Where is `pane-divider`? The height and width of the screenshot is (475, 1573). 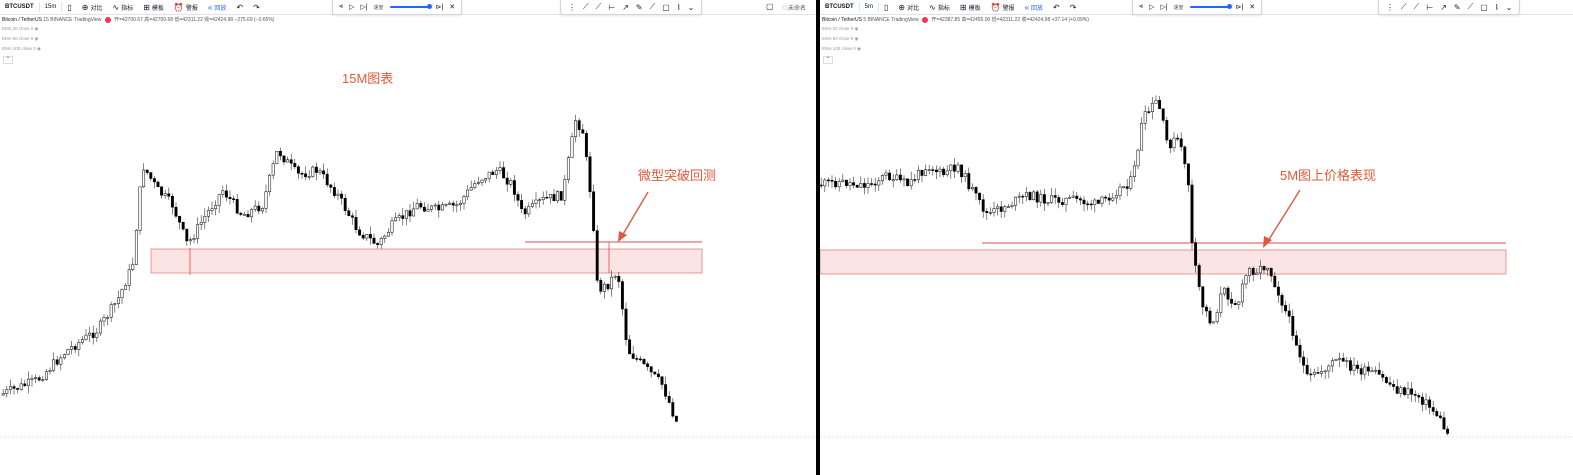 pane-divider is located at coordinates (818, 237).